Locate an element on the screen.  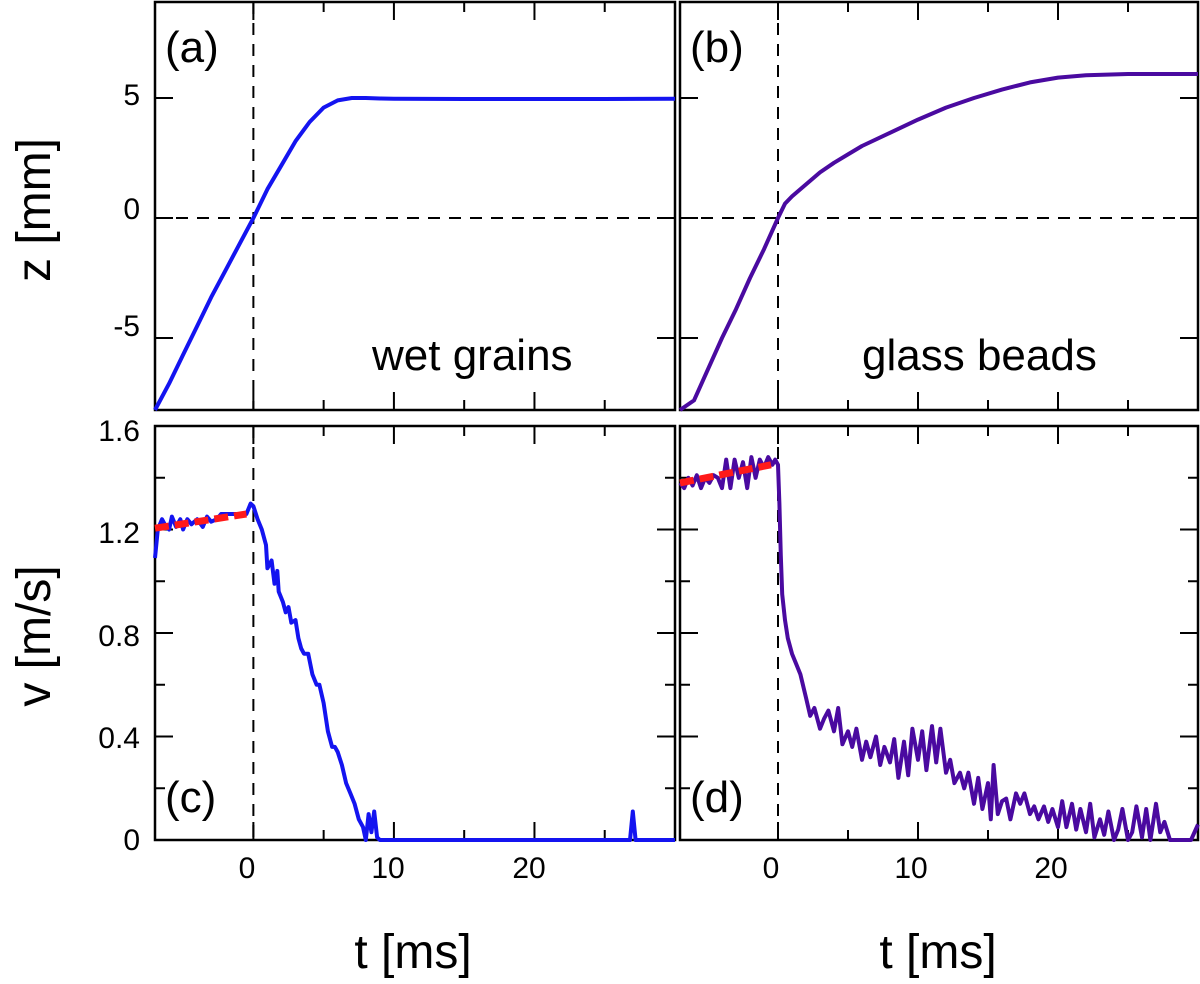
x-tick-label-c-20: 20 is located at coordinates (528, 868).